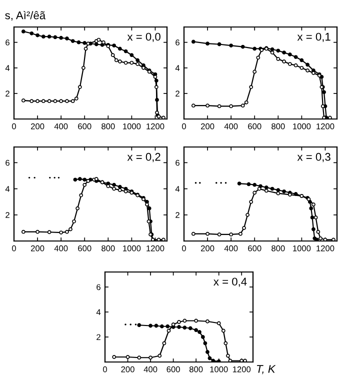 The width and height of the screenshot is (347, 383). Describe the element at coordinates (313, 157) in the screenshot. I see `annotation: x = 0,3` at that location.